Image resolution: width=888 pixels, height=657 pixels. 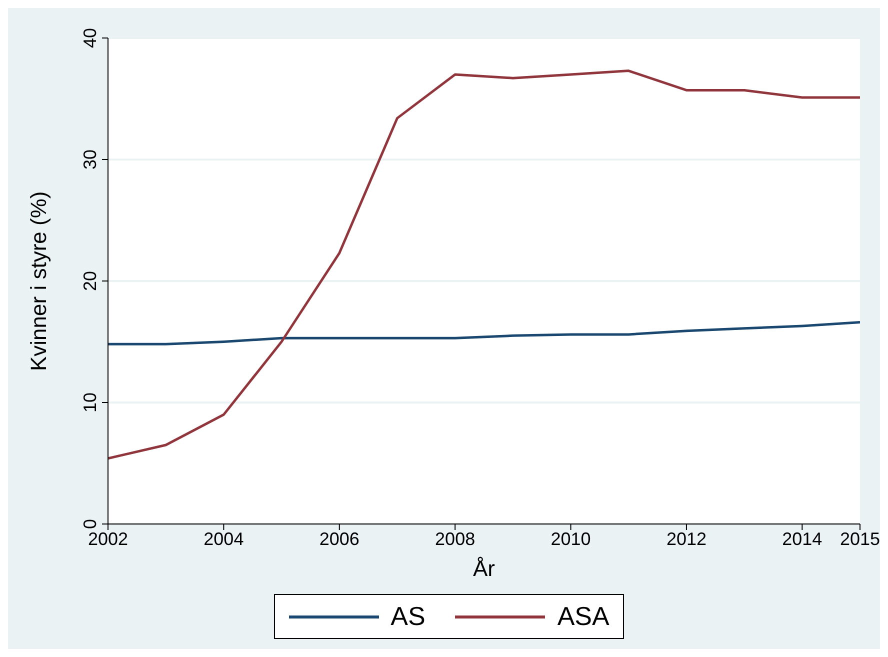 What do you see at coordinates (90, 38) in the screenshot?
I see `y-tick-label: 40` at bounding box center [90, 38].